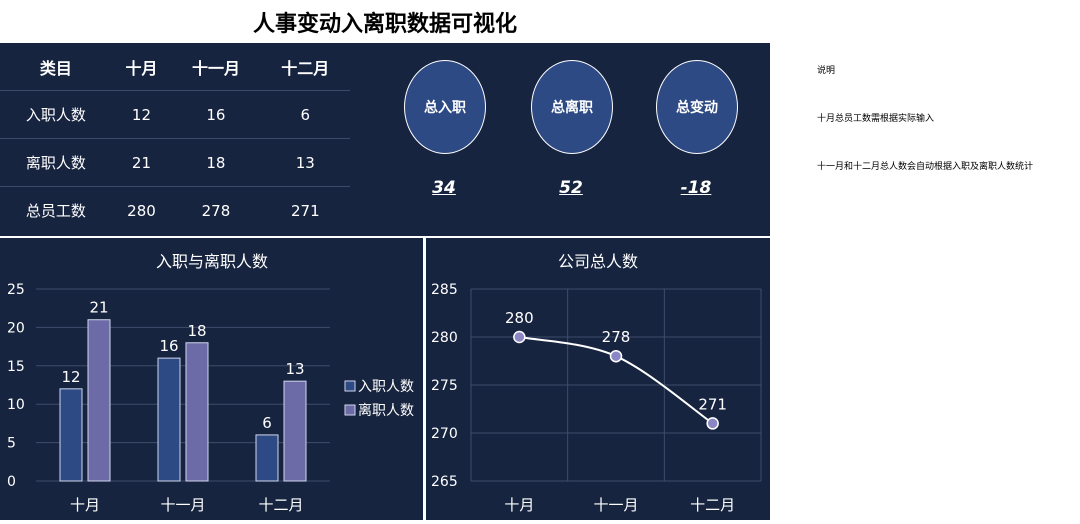 The image size is (1080, 524). What do you see at coordinates (11, 444) in the screenshot?
I see `bar-y-tick-label: 5` at bounding box center [11, 444].